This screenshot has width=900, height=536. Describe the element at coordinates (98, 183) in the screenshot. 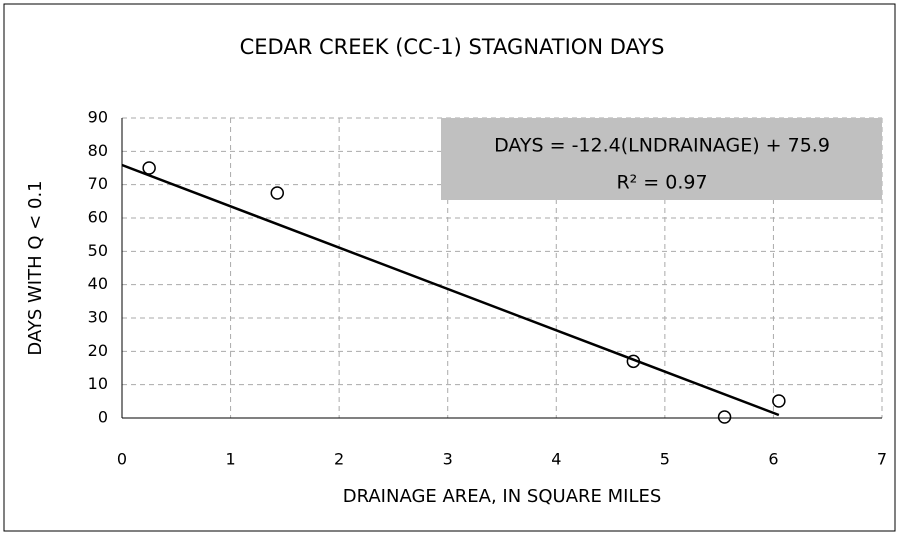

I see `y-tick-label: 70` at that location.